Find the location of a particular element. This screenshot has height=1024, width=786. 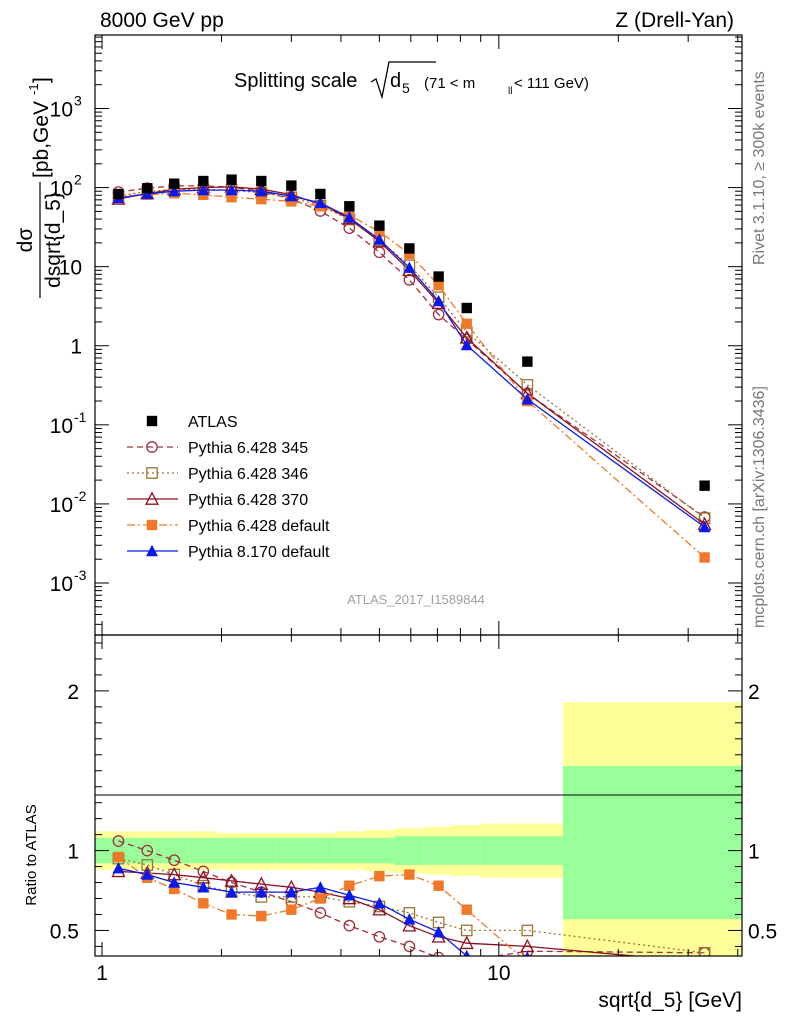

ylabel-denominator: dsqrt{d_5} is located at coordinates (53, 240).